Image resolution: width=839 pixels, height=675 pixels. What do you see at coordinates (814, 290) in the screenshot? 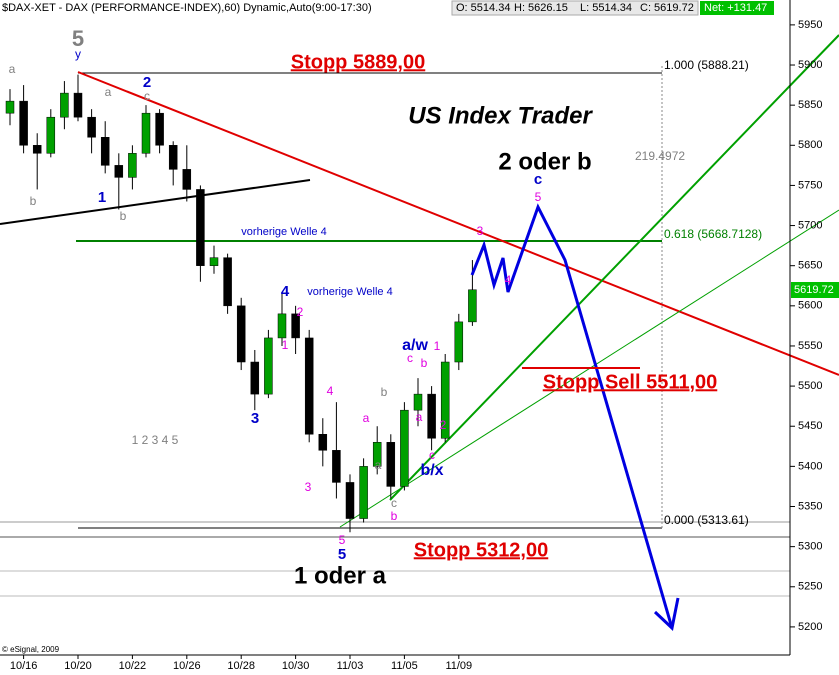
I see `last-price-label: 5619.72` at bounding box center [814, 290].